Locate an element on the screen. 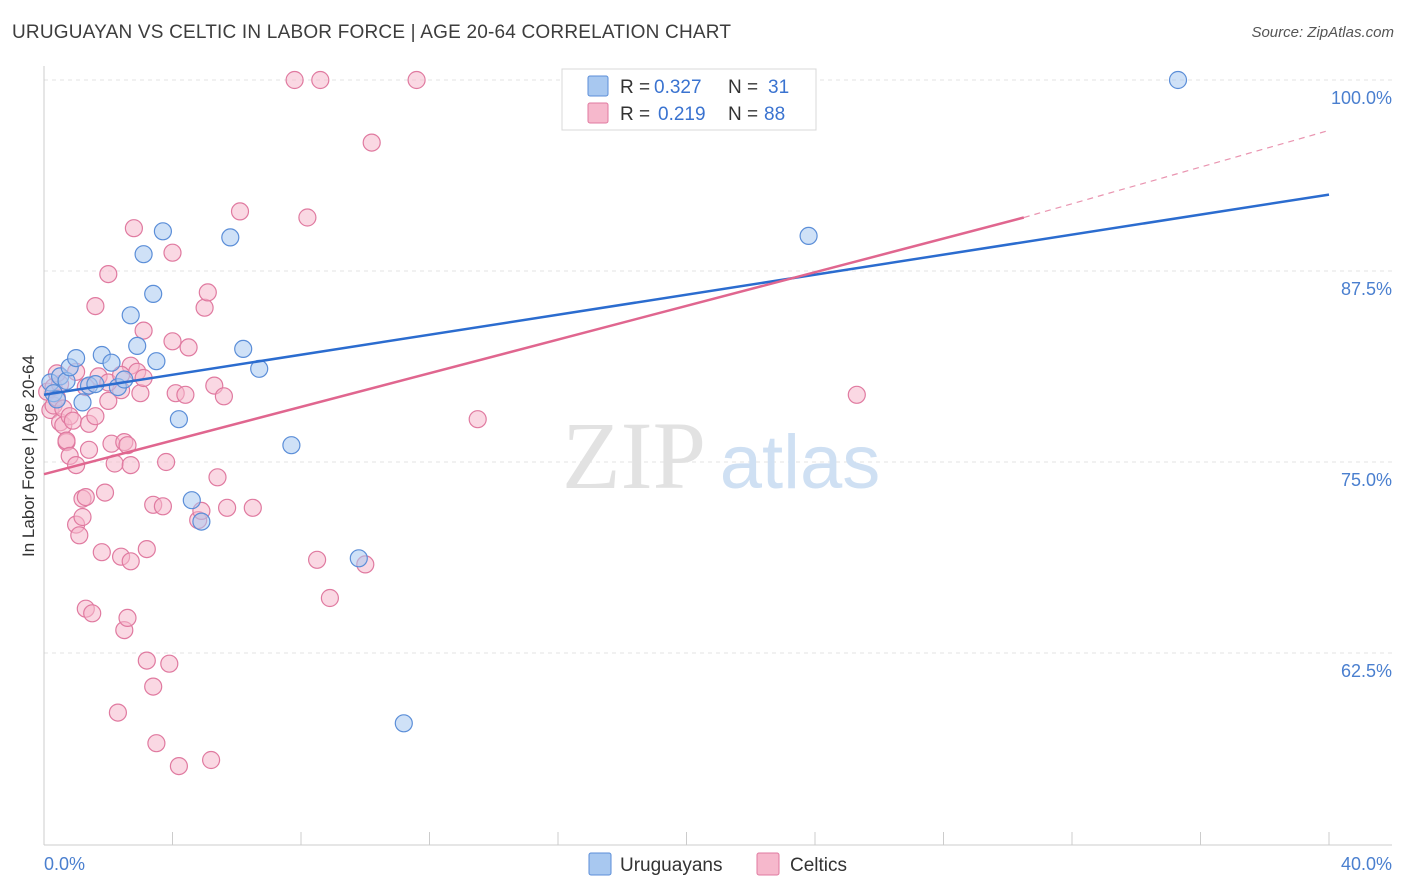 The width and height of the screenshot is (1406, 892). y-tick-label: 87.5% is located at coordinates (1366, 289).